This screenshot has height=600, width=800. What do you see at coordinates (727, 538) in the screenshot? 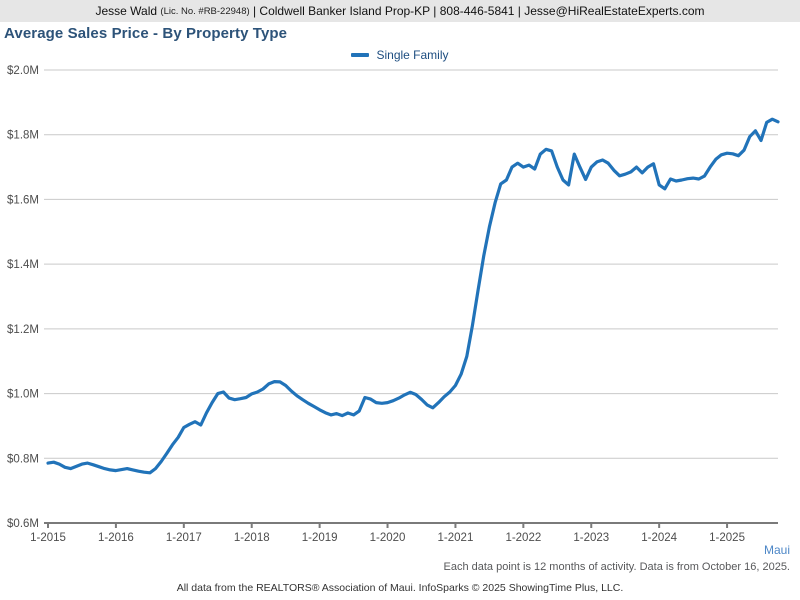
I see `x-tick-label: 1-2025` at bounding box center [727, 538].